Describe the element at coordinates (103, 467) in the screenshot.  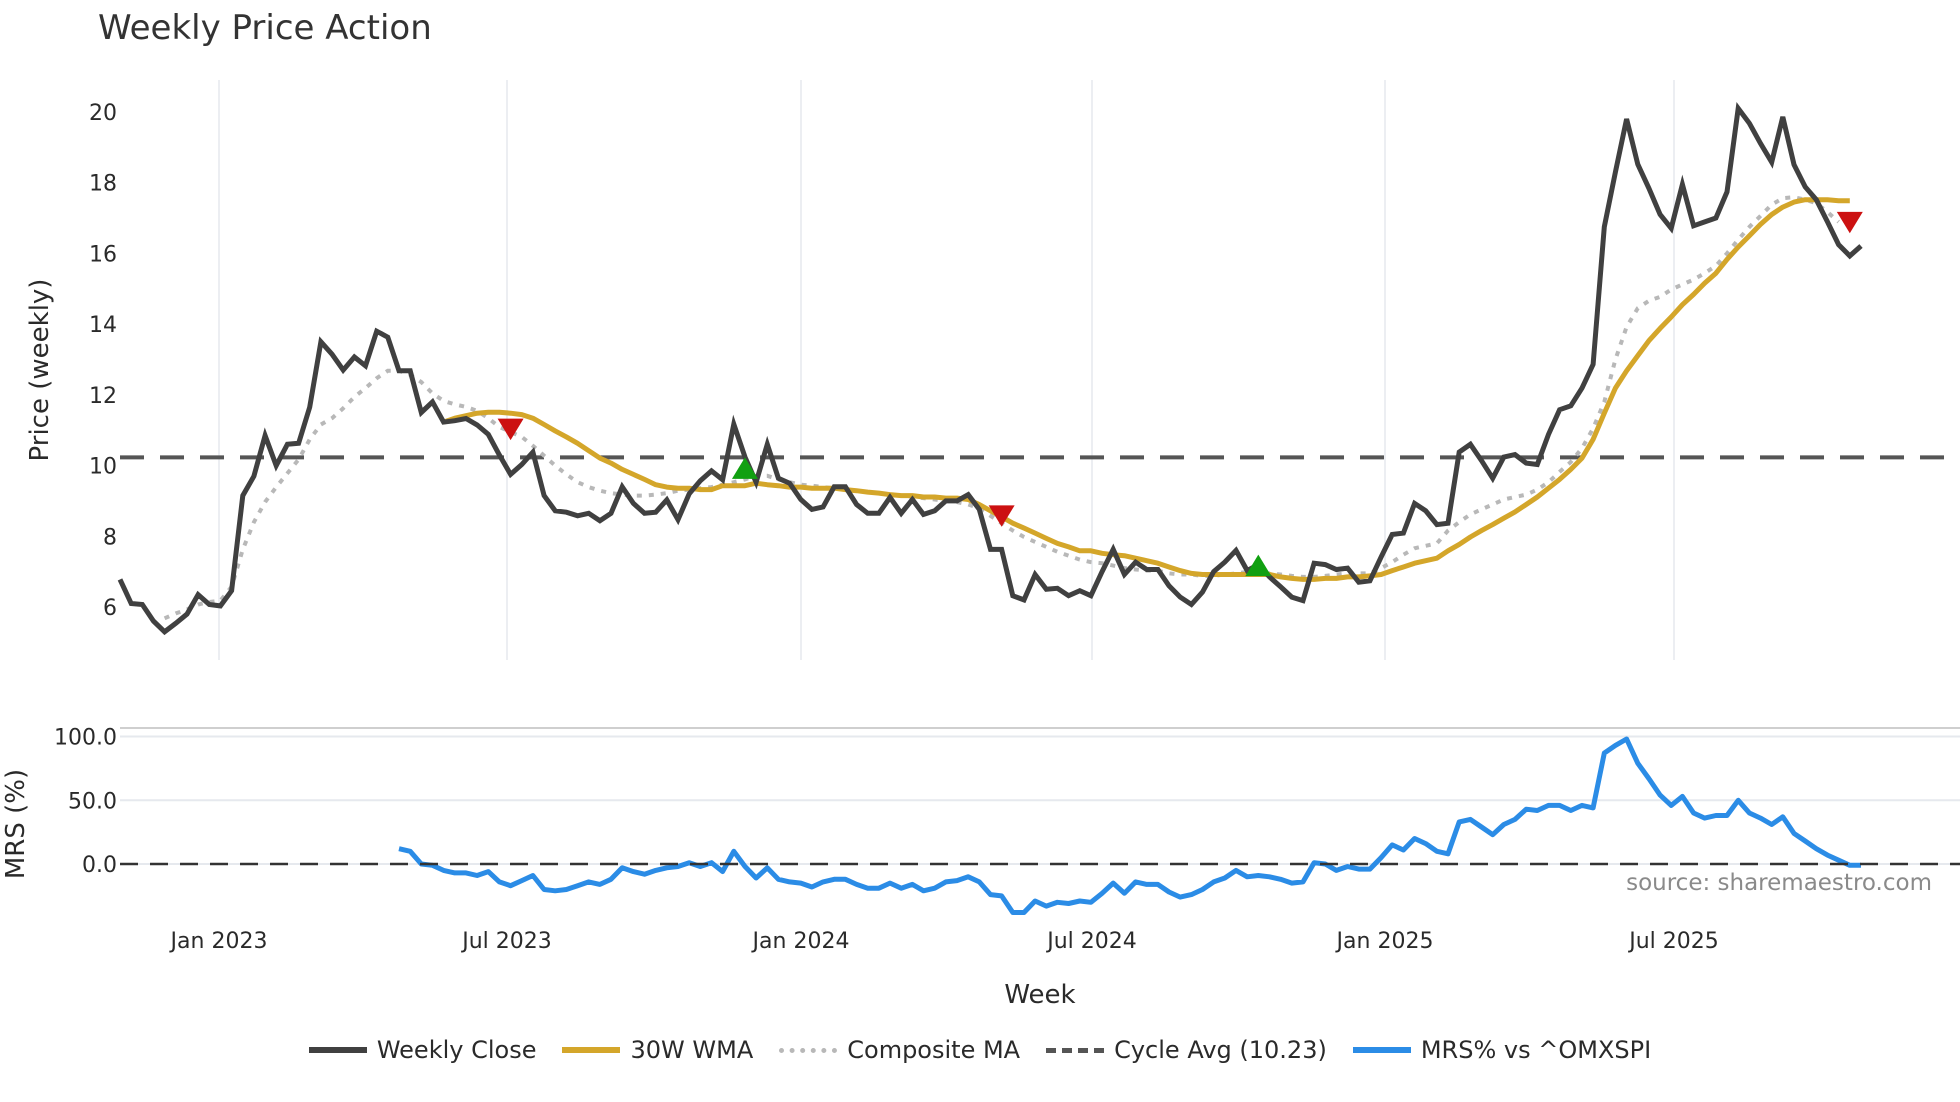
I see `y-tick-label: 10` at that location.